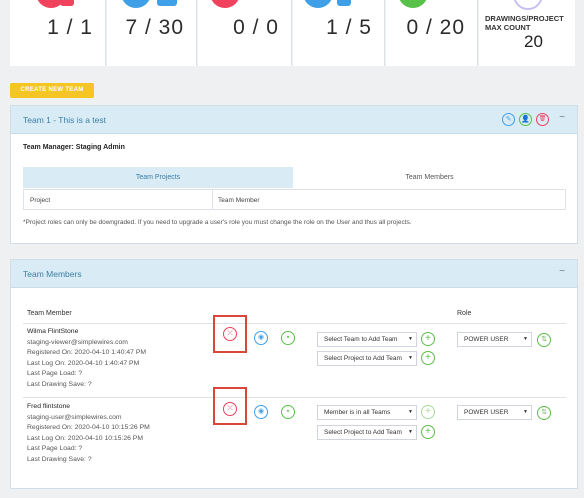  I want to click on edit-icon: ✎, so click(508, 119).